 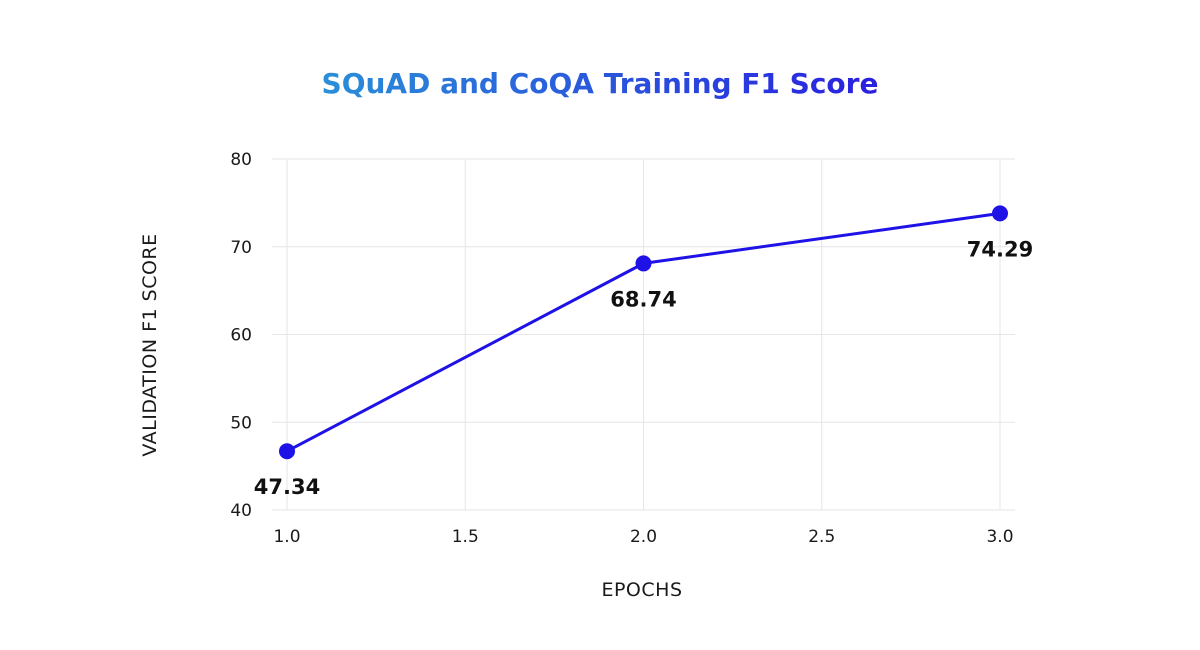 What do you see at coordinates (287, 487) in the screenshot?
I see `data-label: 47.34` at bounding box center [287, 487].